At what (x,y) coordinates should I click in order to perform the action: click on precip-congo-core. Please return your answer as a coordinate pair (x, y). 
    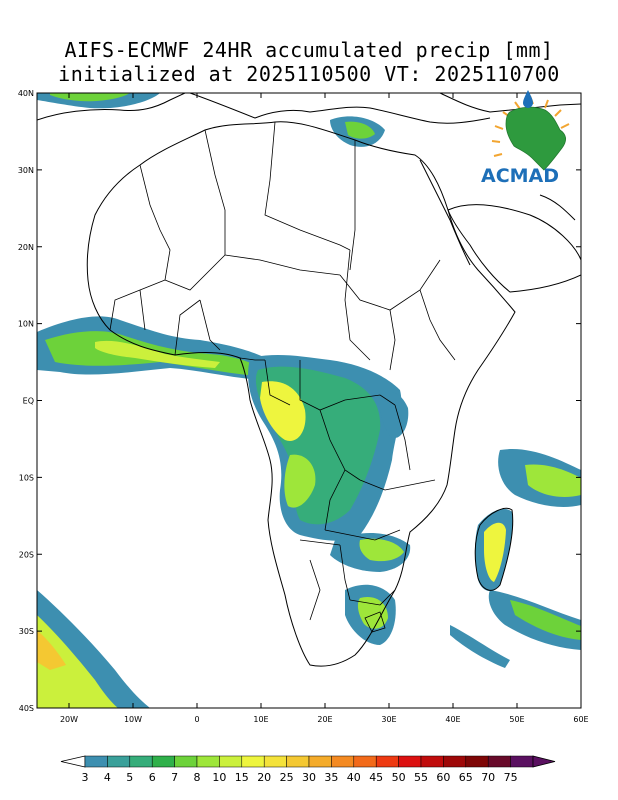
    Looking at the image, I should click on (283, 411).